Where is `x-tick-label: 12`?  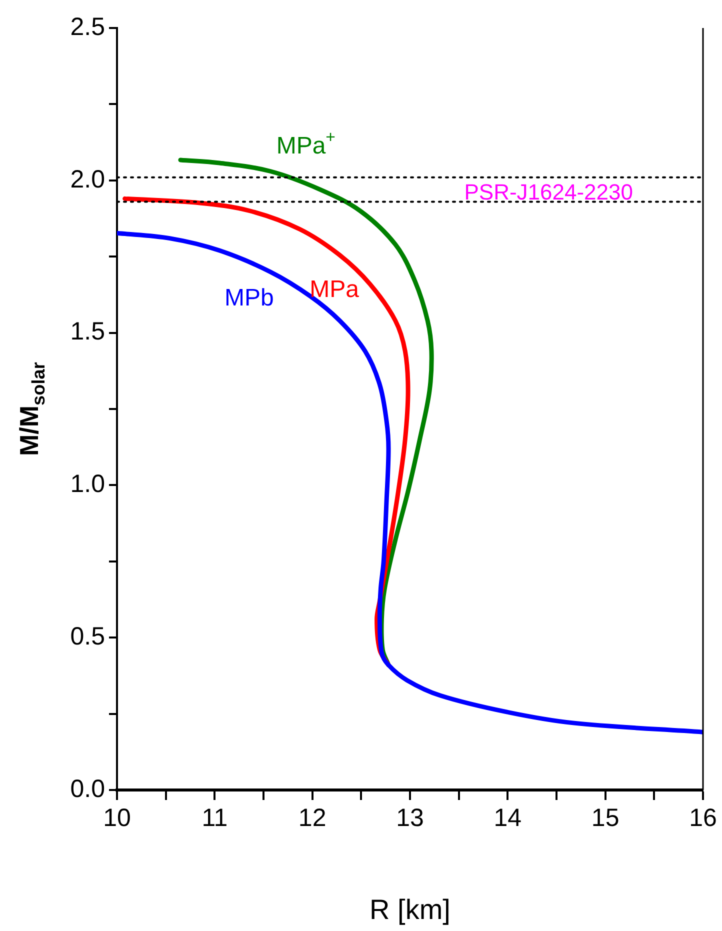 x-tick-label: 12 is located at coordinates (312, 818).